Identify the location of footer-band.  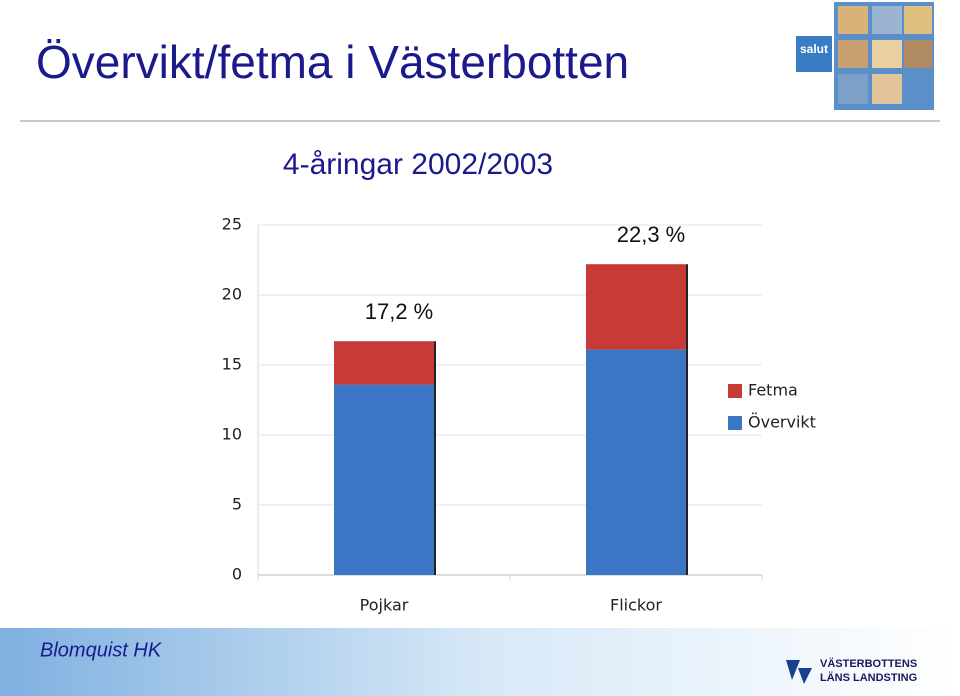
(480, 662).